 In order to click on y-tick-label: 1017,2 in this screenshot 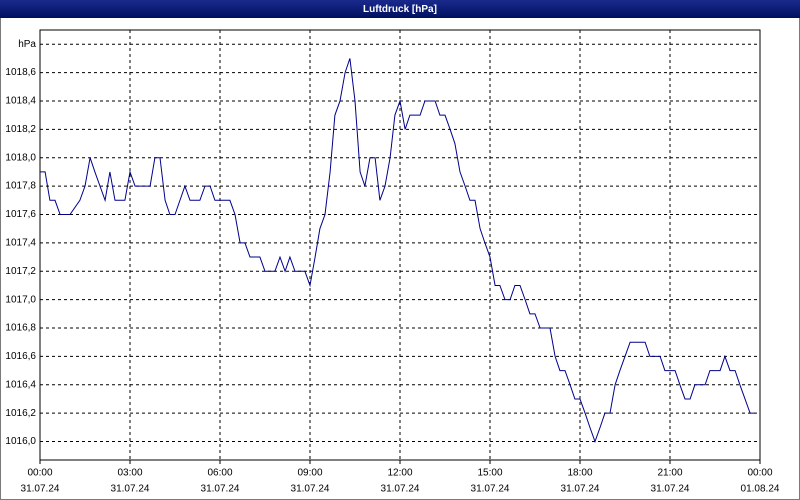, I will do `click(20, 271)`.